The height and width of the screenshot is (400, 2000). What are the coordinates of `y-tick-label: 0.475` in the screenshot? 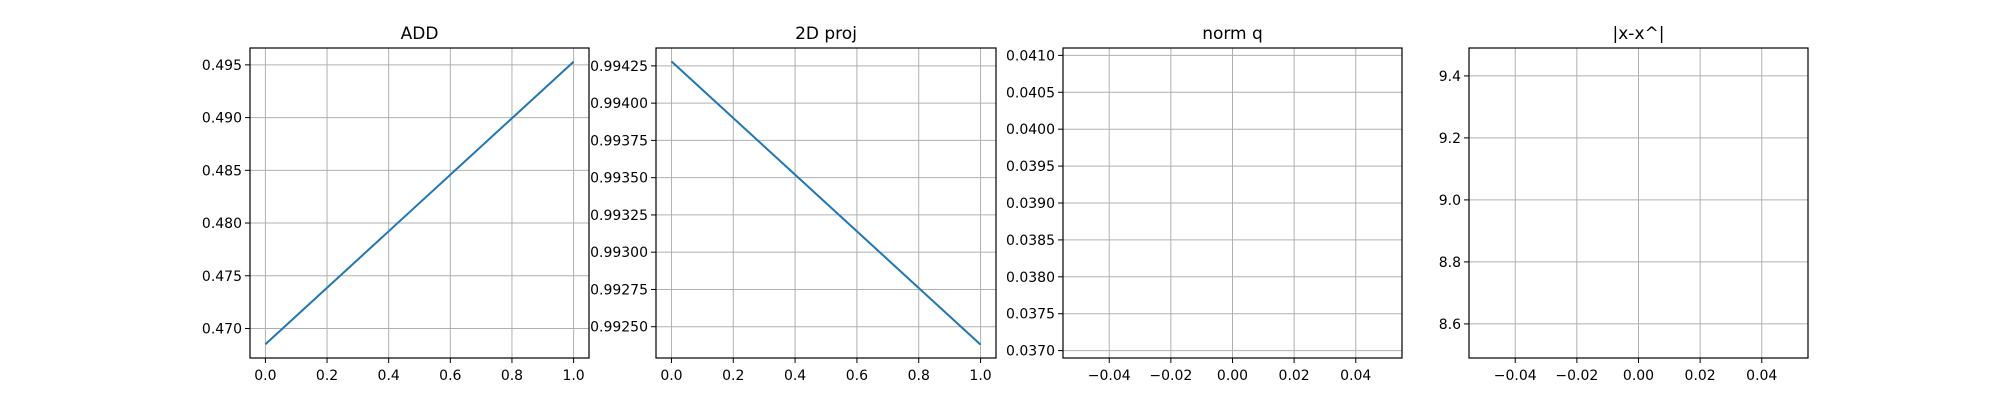 It's located at (222, 277).